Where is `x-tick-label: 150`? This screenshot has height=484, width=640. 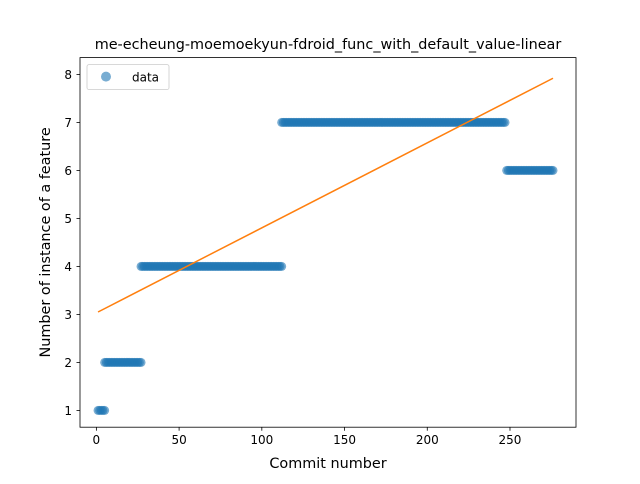
x-tick-label: 150 is located at coordinates (344, 440).